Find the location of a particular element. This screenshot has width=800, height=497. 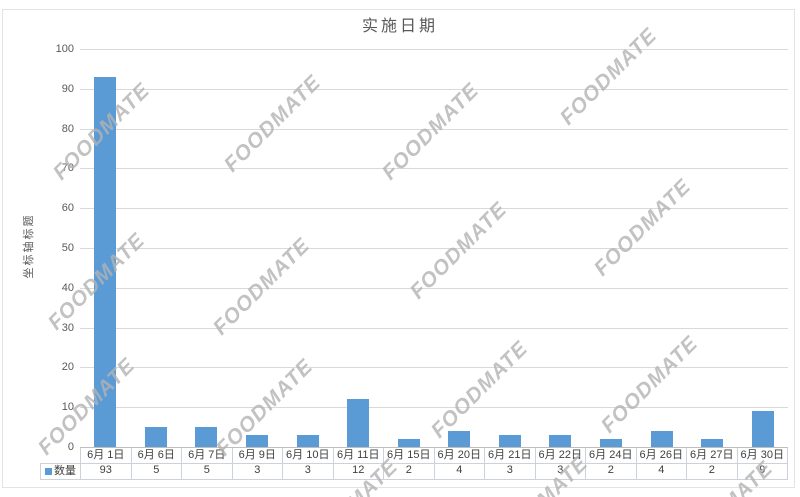

y-tick-label: 70 is located at coordinates (67, 168).